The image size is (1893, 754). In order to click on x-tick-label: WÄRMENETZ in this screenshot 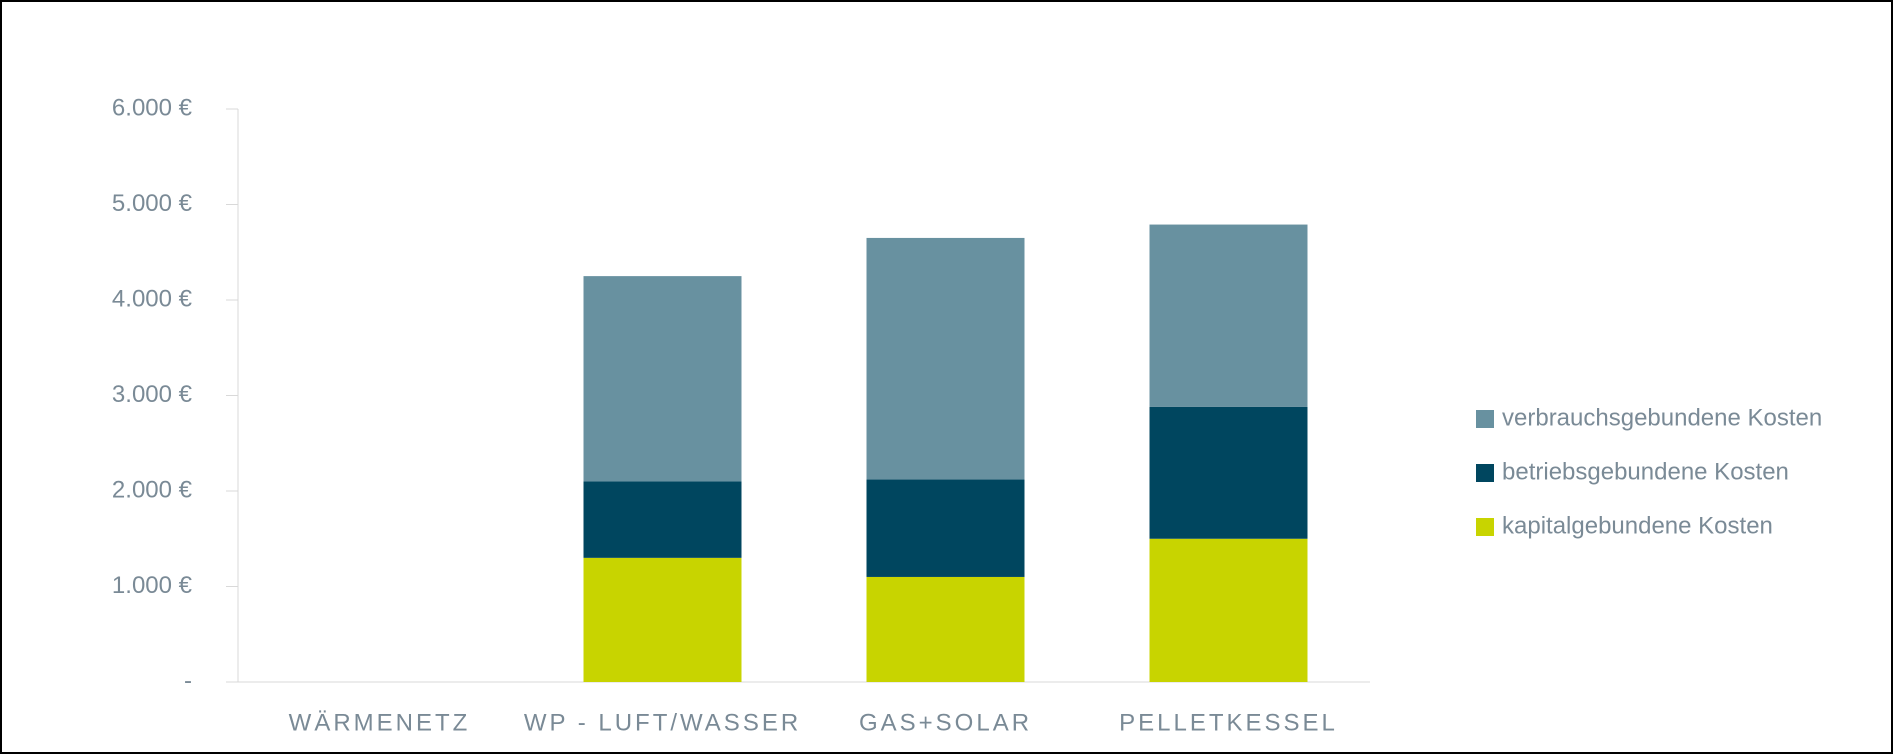, I will do `click(380, 722)`.